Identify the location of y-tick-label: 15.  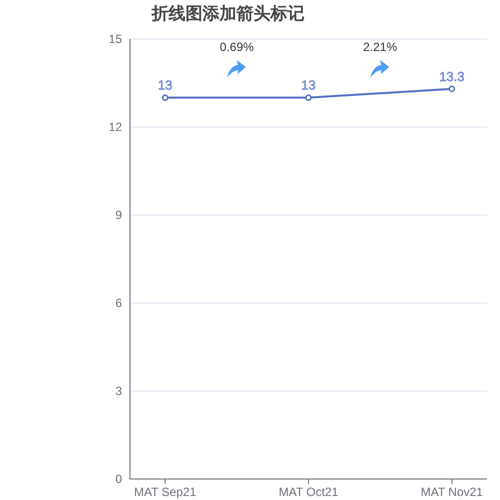
(115, 39).